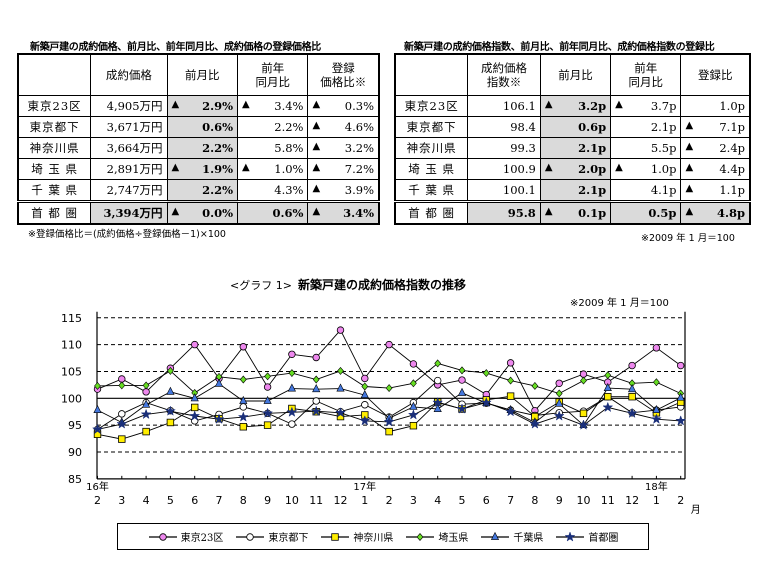 The width and height of the screenshot is (761, 562). Describe the element at coordinates (185, 536) in the screenshot. I see `legend-item: 東京23区` at that location.